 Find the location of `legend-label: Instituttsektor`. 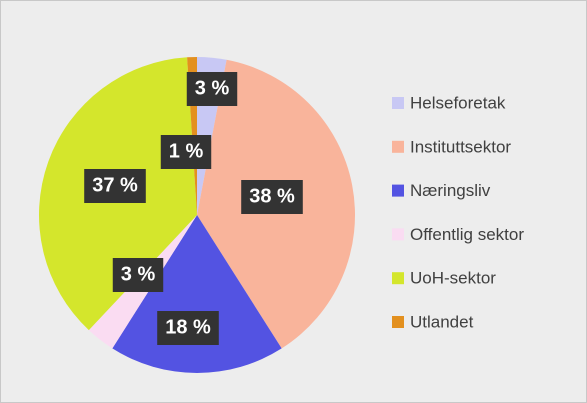

legend-label: Instituttsektor is located at coordinates (460, 146).